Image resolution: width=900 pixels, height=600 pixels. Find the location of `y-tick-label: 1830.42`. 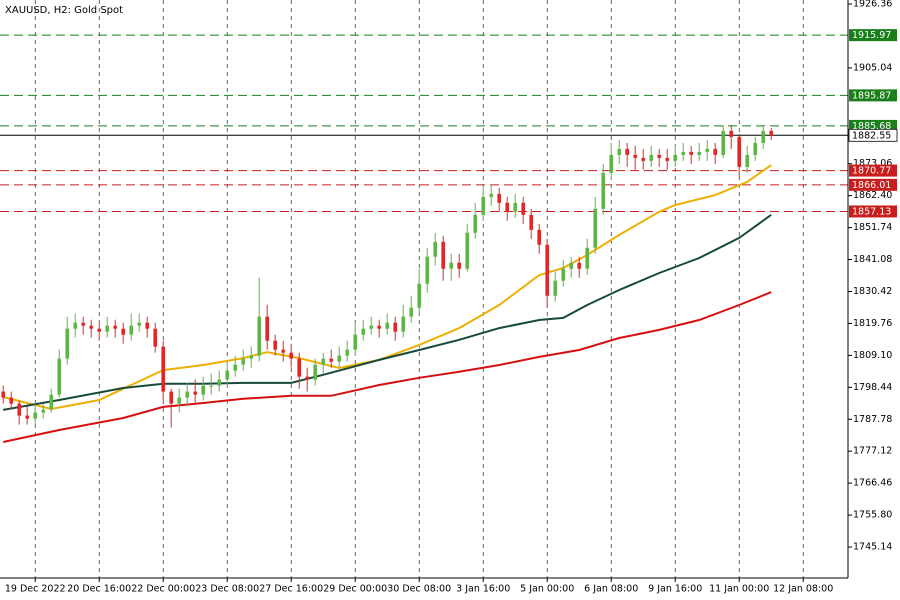

y-tick-label: 1830.42 is located at coordinates (872, 291).